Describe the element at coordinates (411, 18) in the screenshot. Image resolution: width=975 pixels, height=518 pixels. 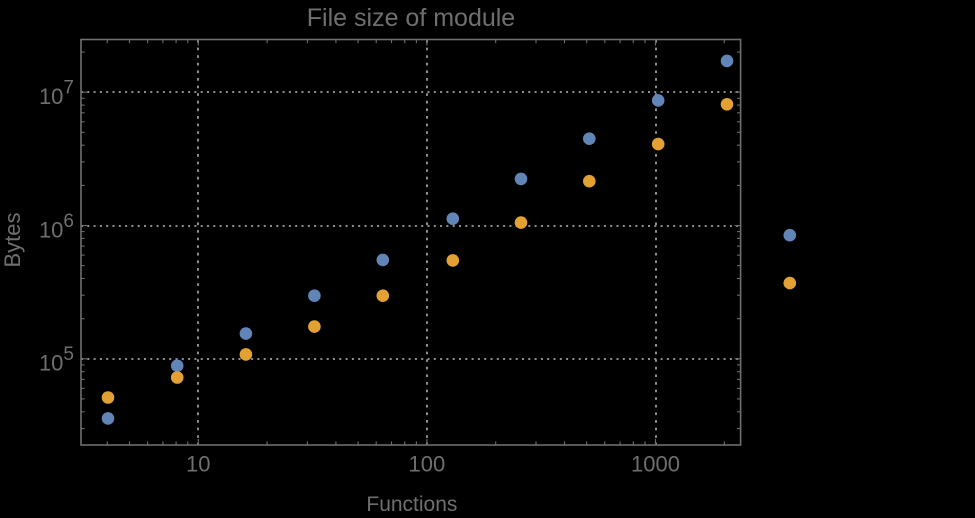
I see `svg-text: File size of module` at that location.